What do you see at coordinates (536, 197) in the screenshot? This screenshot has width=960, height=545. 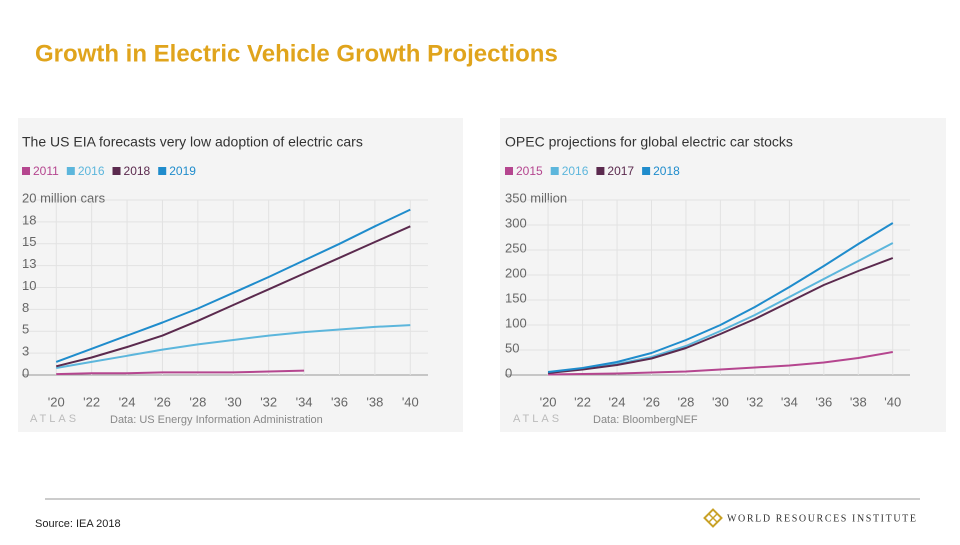 I see `y-tick-label: 350 million` at bounding box center [536, 197].